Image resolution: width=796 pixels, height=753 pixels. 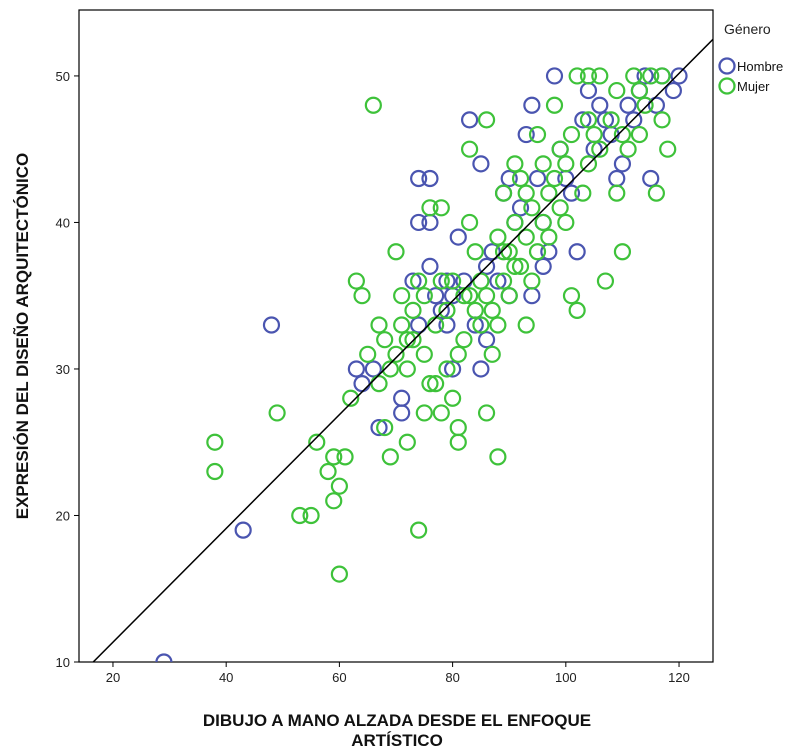 I want to click on y-axis-title: EXPRESIÓN DEL DISEÑO ARQUITECTÓNICO, so click(x=22, y=336).